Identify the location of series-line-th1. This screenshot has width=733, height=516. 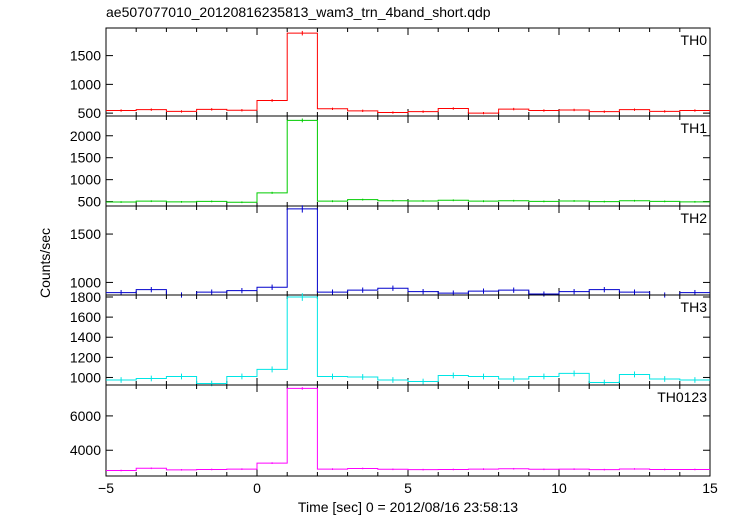
(408, 161).